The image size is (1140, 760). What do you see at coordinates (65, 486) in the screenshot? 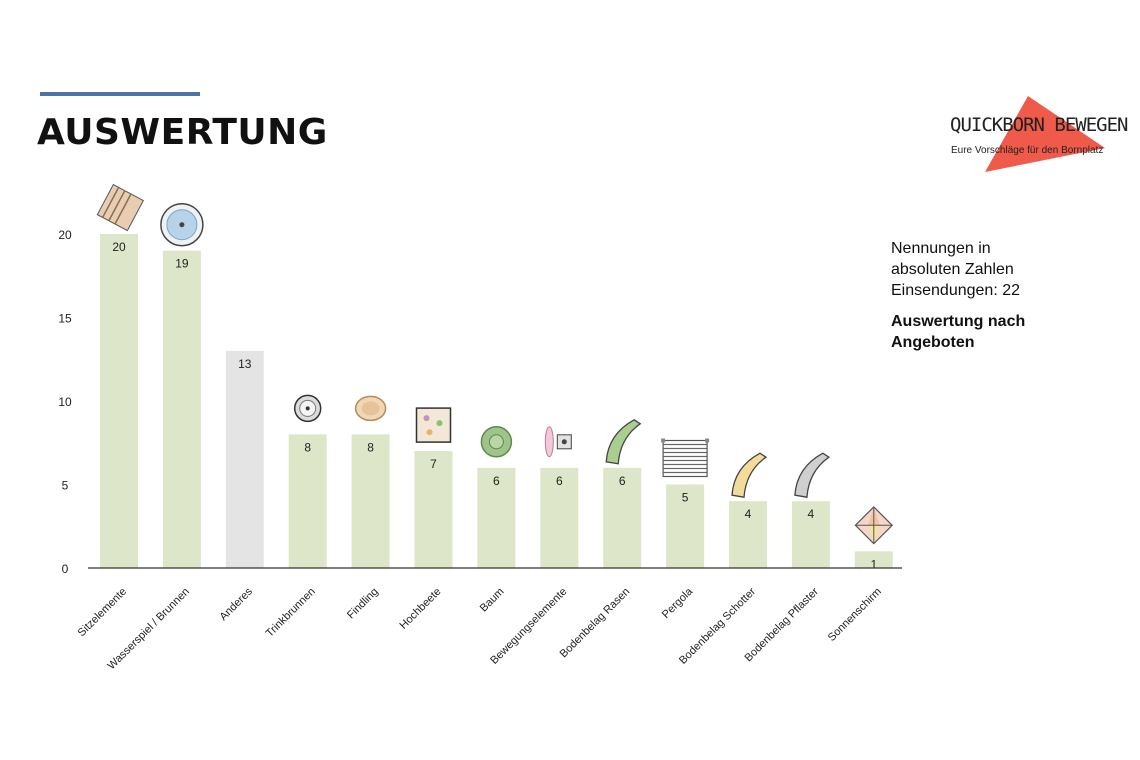
I see `y-tick-label: 5` at bounding box center [65, 486].